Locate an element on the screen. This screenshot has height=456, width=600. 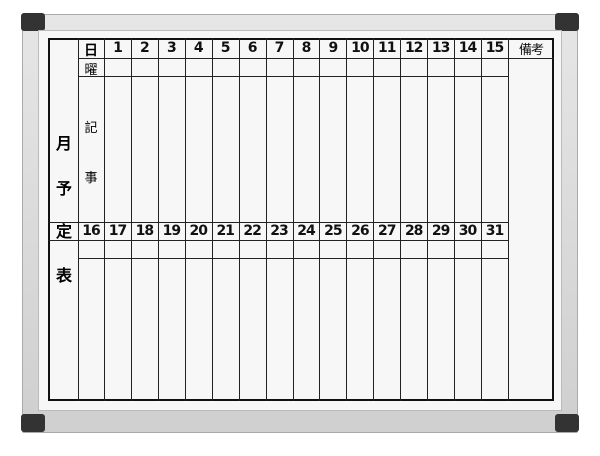
day-number: 7 is located at coordinates (279, 48).